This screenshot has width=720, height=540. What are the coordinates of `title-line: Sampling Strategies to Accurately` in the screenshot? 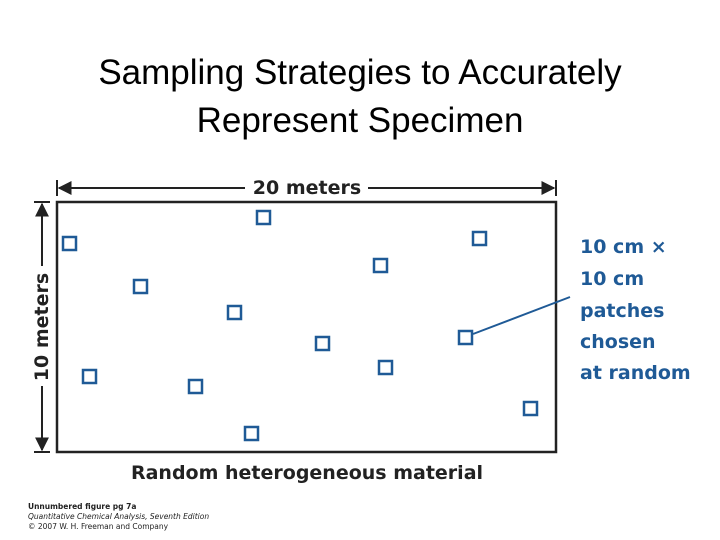 It's located at (360, 72).